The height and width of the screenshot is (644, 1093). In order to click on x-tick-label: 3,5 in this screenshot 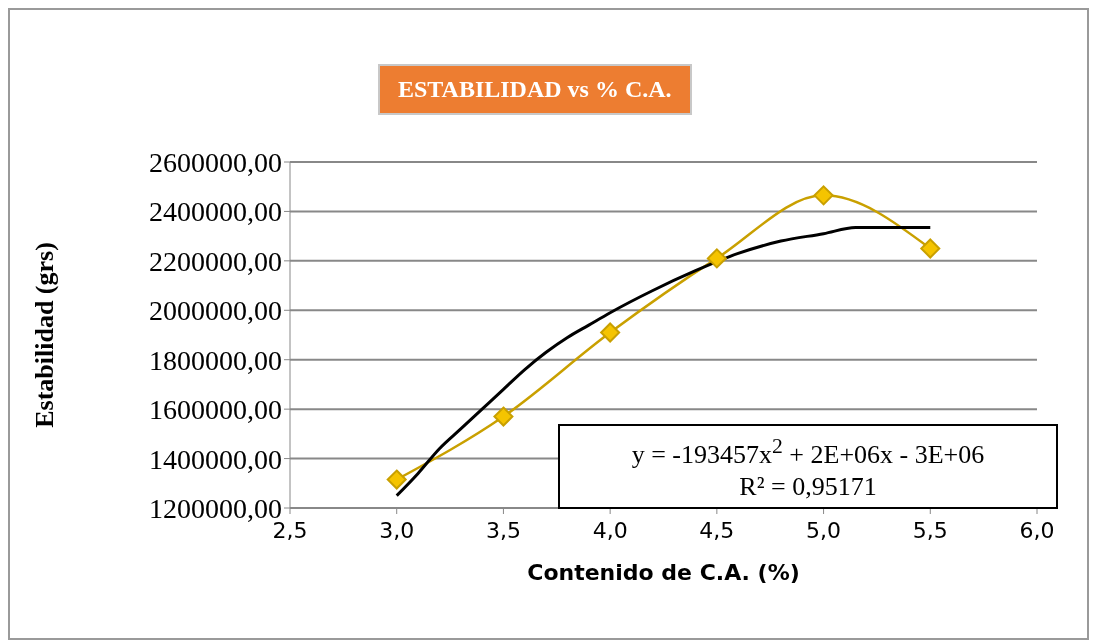, I will do `click(503, 530)`.